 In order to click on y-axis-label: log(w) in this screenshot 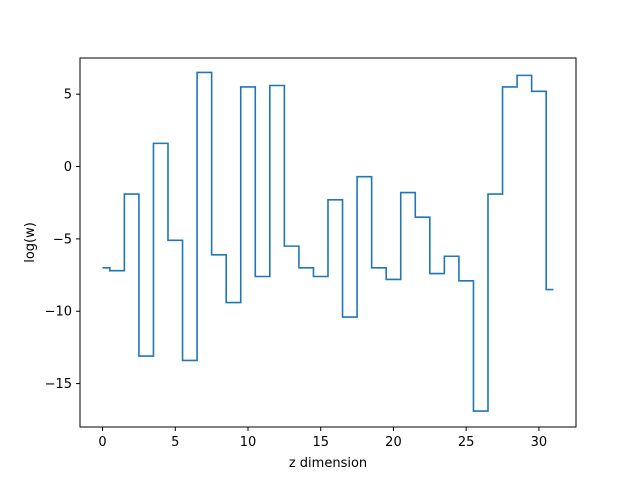, I will do `click(30, 242)`.